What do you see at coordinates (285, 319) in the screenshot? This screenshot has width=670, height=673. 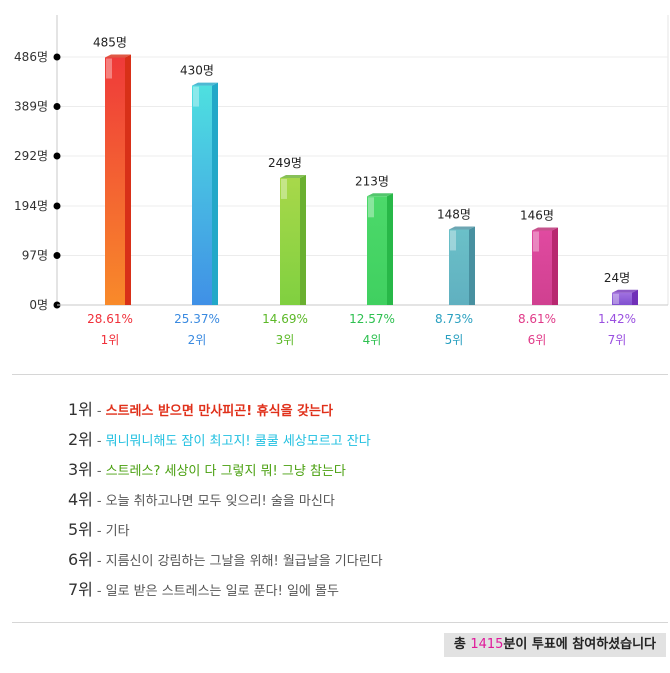 I see `percent-label: 14.69%` at bounding box center [285, 319].